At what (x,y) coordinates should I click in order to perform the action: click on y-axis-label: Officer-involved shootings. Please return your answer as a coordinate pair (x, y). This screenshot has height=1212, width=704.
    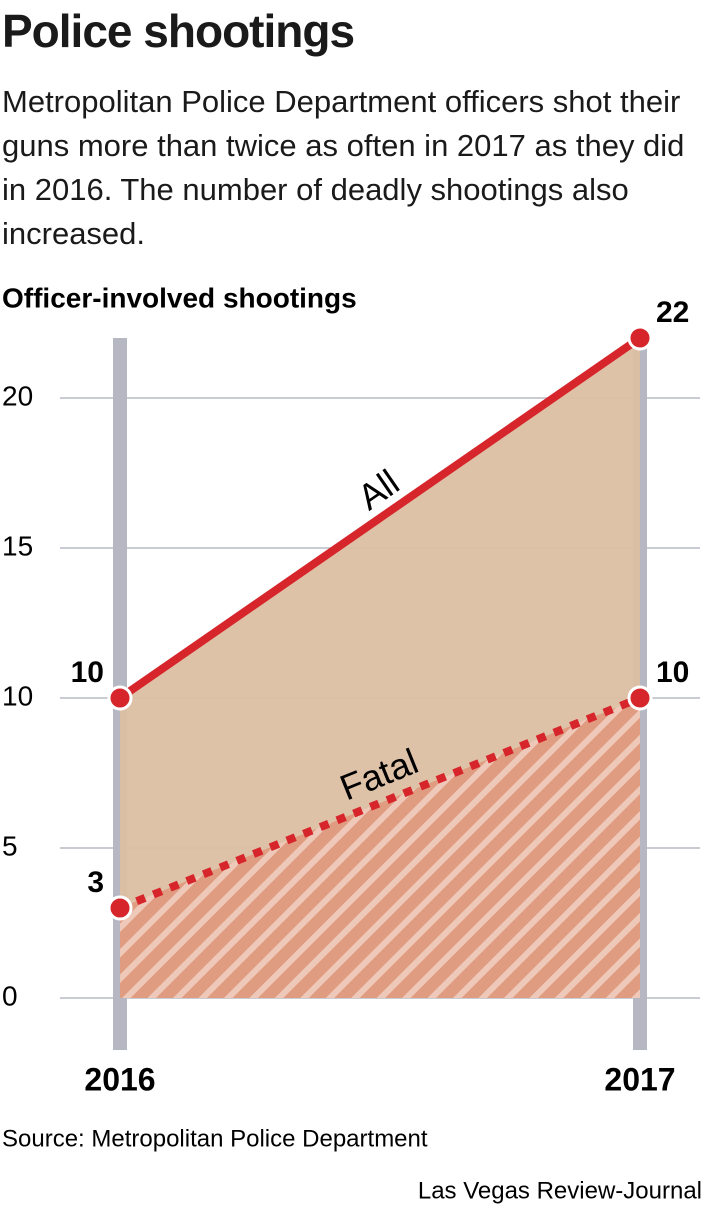
    Looking at the image, I should click on (179, 297).